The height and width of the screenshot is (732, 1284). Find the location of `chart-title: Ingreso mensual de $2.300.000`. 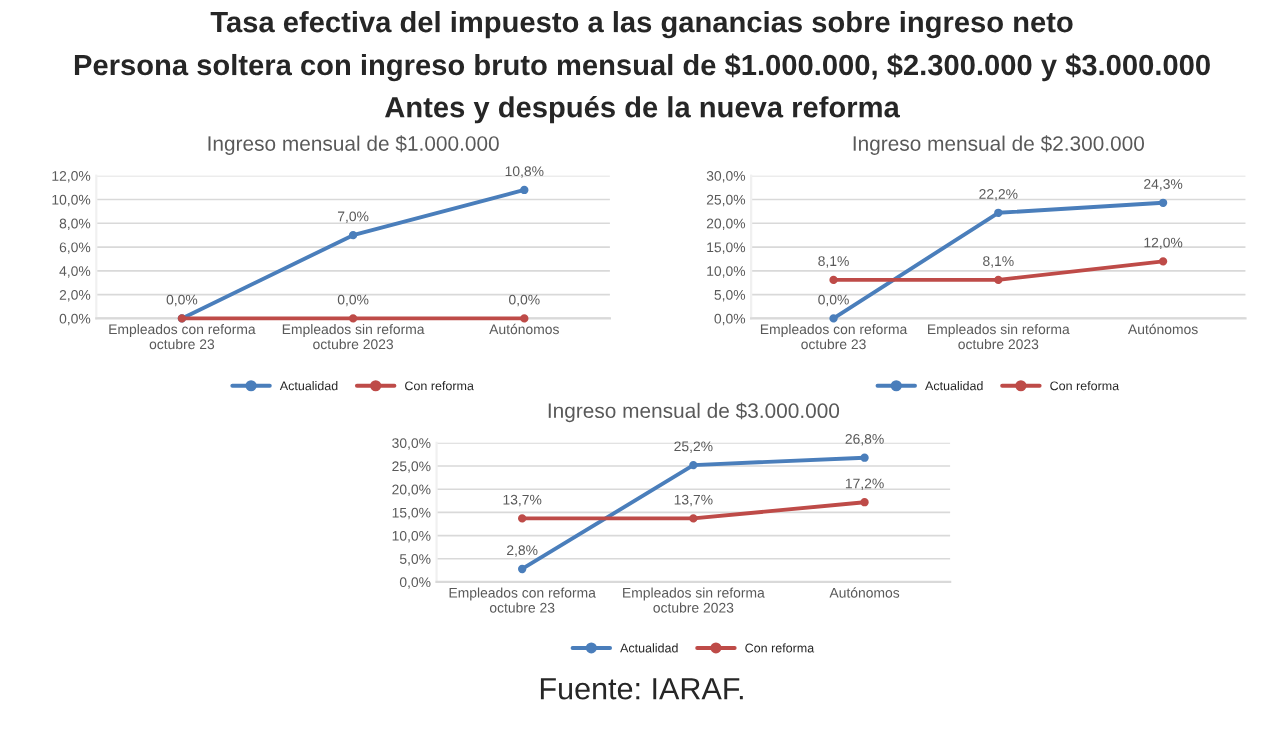

chart-title: Ingreso mensual de $2.300.000 is located at coordinates (999, 145).